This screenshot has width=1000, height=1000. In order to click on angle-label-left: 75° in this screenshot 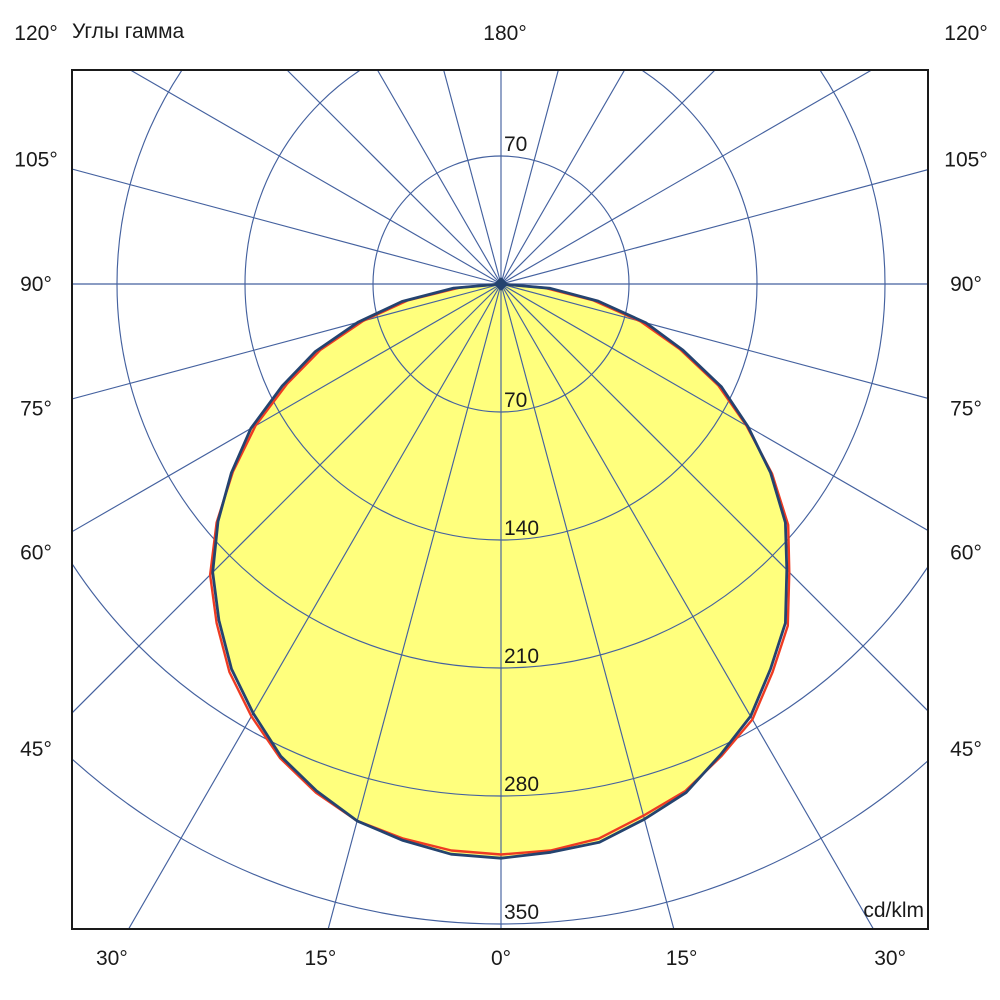, I will do `click(36, 409)`.